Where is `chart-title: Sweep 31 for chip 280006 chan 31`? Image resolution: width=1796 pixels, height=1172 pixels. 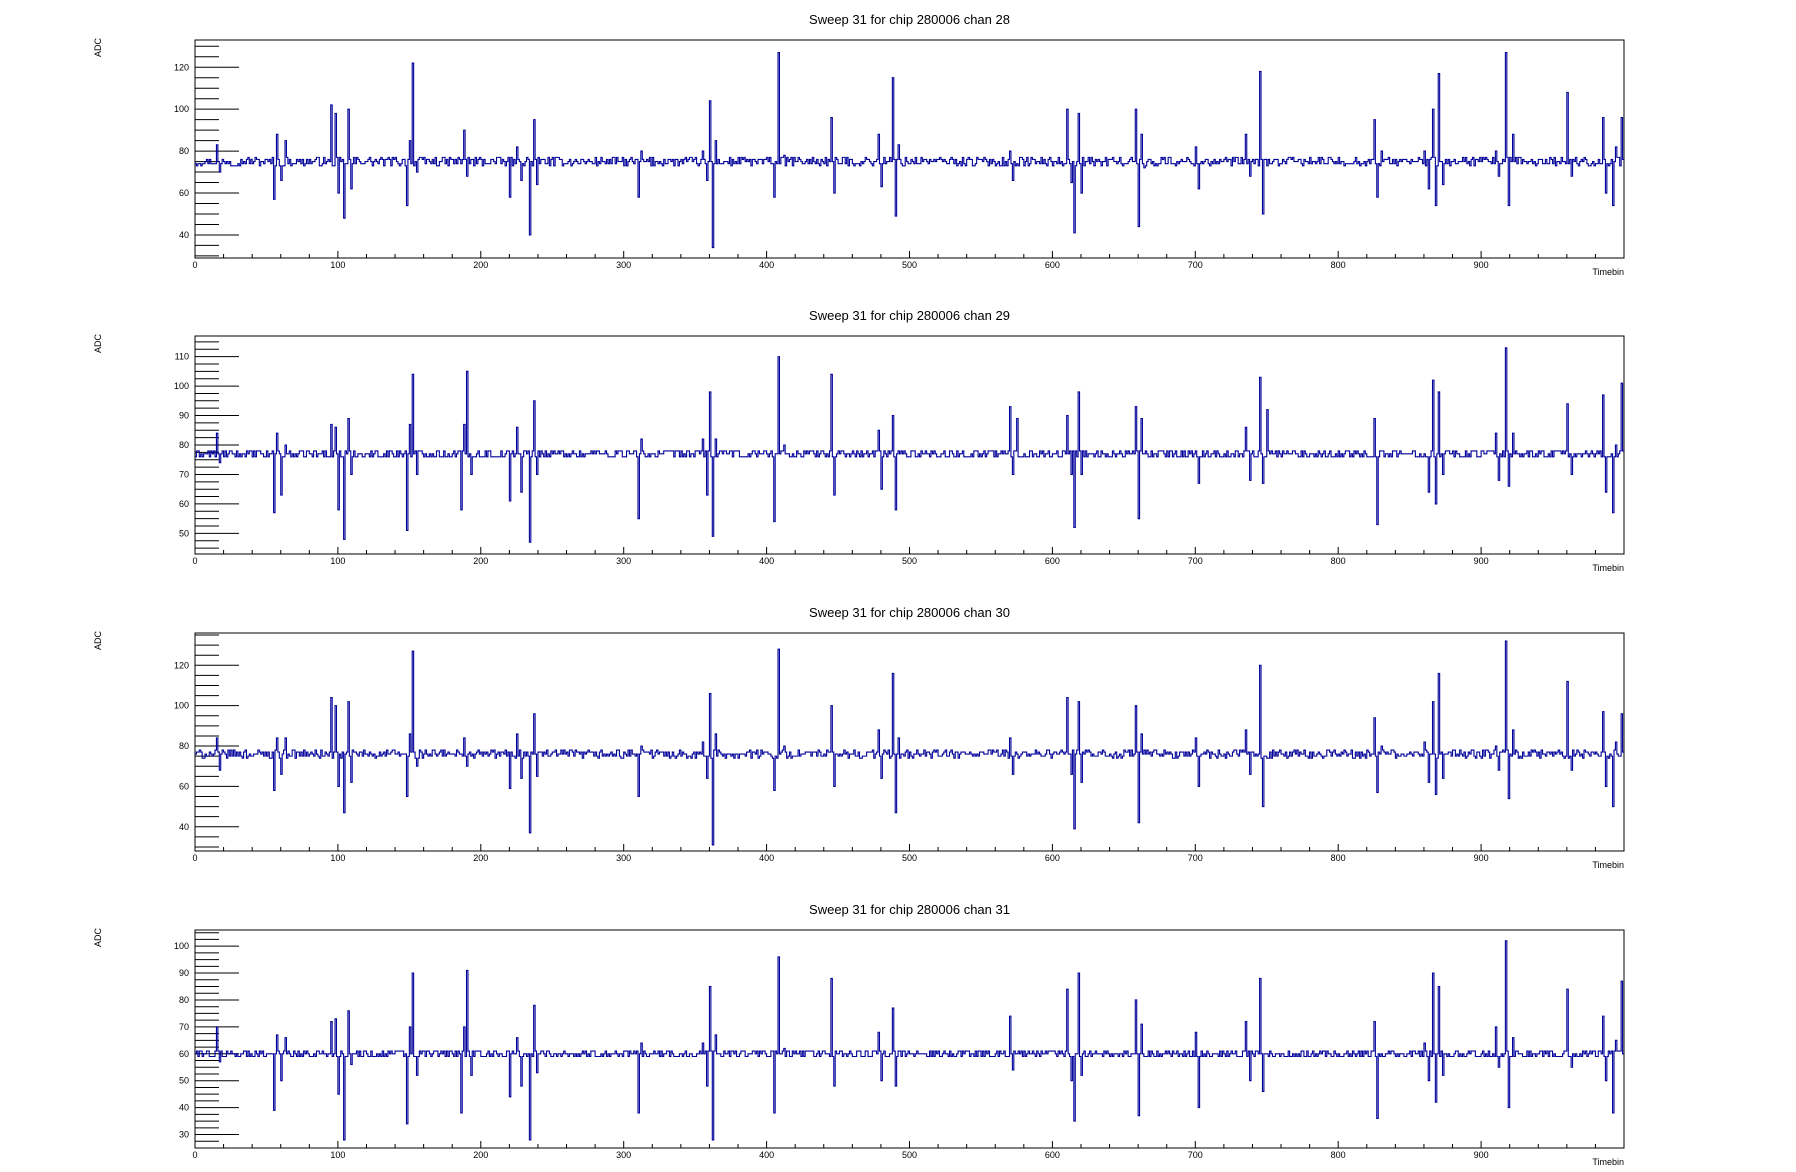
chart-title: Sweep 31 for chip 280006 chan 31 is located at coordinates (909, 909).